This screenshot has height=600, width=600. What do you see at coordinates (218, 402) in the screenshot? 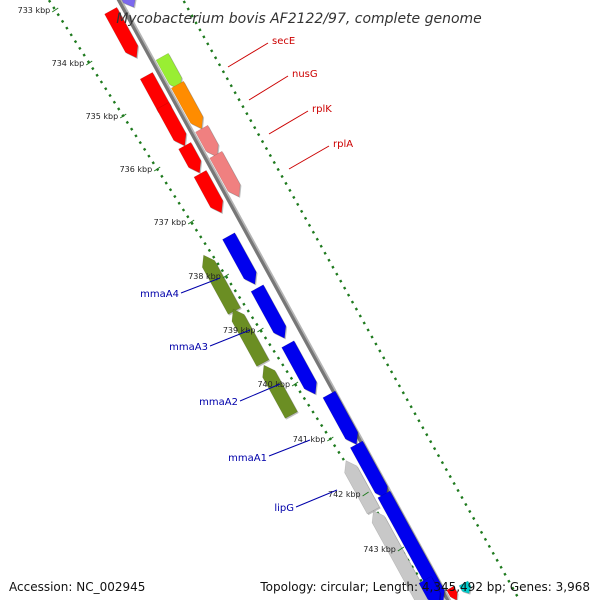
I see `gene-name: mmaA2` at bounding box center [218, 402].